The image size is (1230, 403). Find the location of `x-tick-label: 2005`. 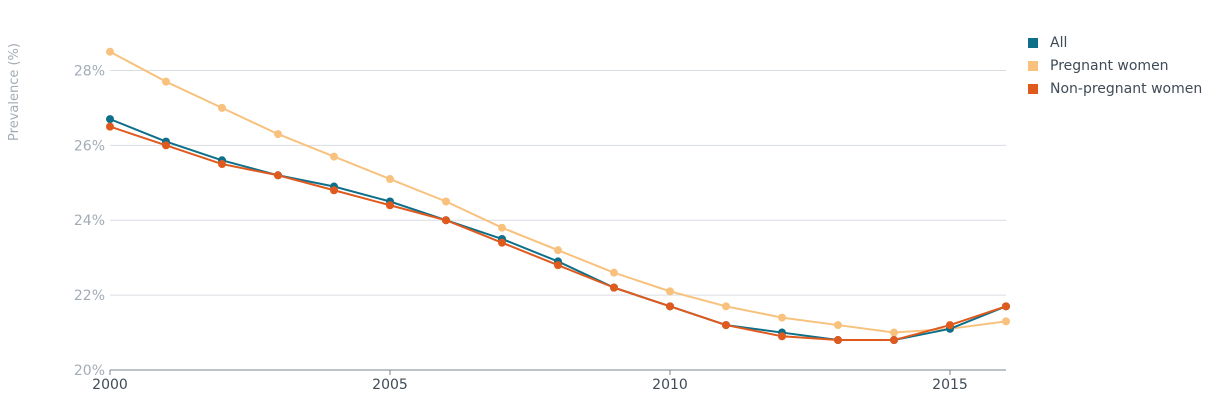

x-tick-label: 2005 is located at coordinates (390, 385).